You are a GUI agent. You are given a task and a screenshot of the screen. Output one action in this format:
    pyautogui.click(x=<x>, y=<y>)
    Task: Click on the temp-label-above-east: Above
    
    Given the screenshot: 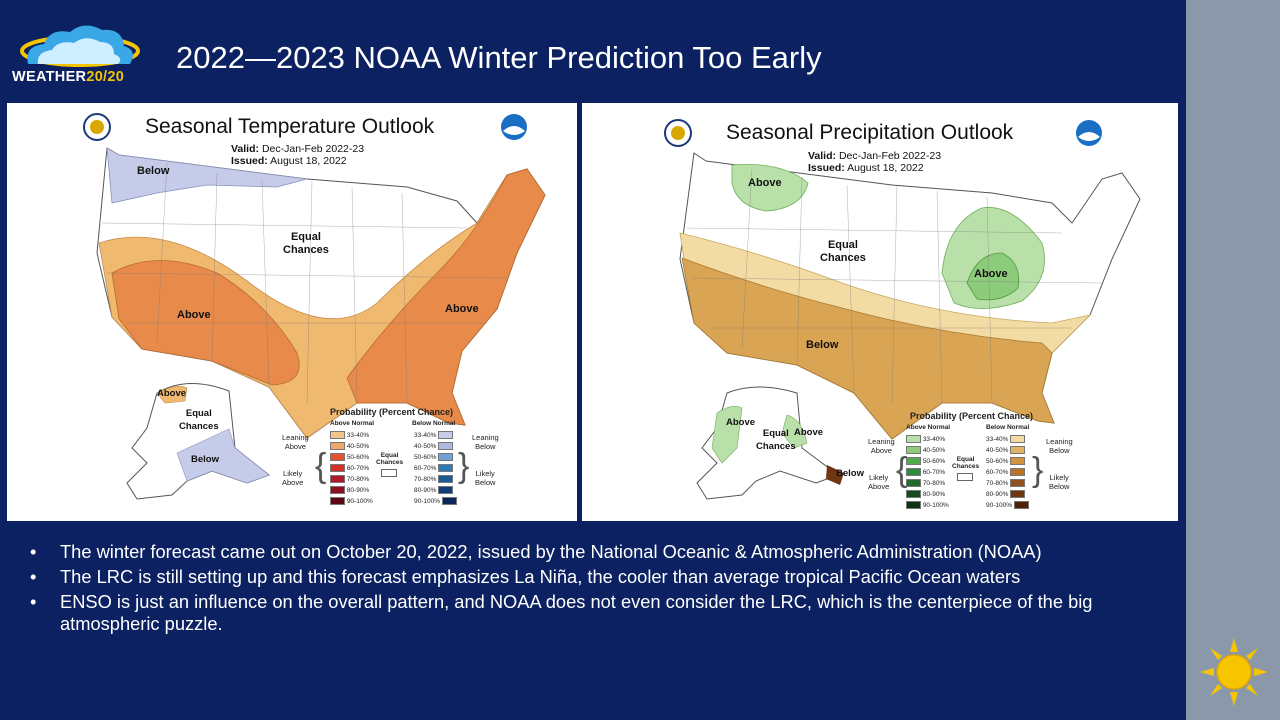 What is the action you would take?
    pyautogui.click(x=462, y=309)
    